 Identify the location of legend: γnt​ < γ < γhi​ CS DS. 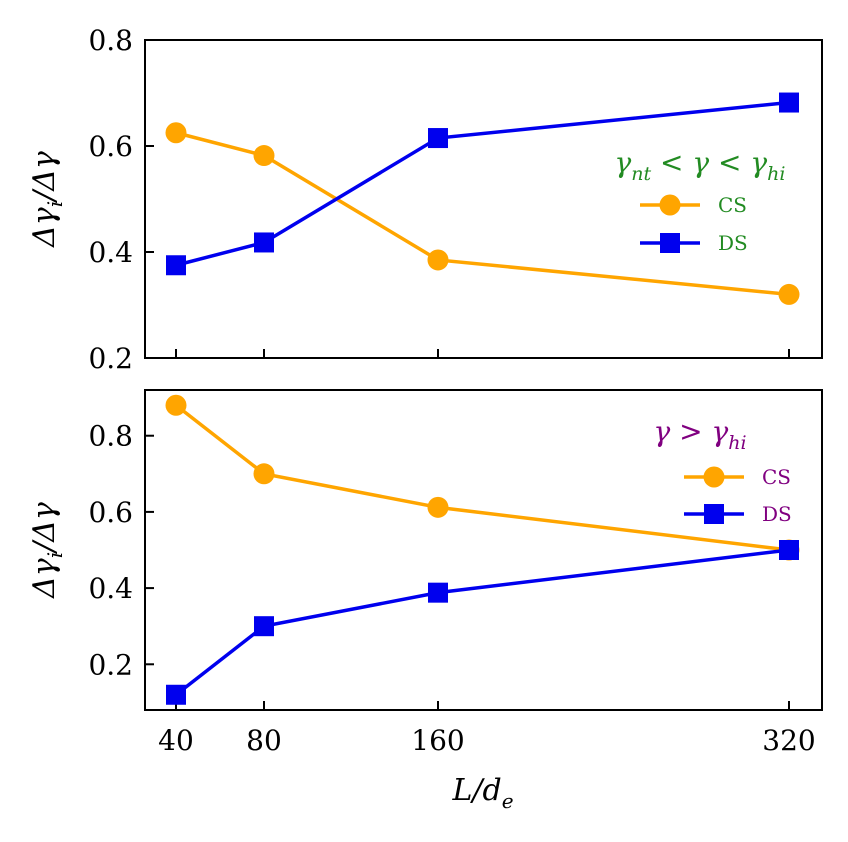
(700, 200).